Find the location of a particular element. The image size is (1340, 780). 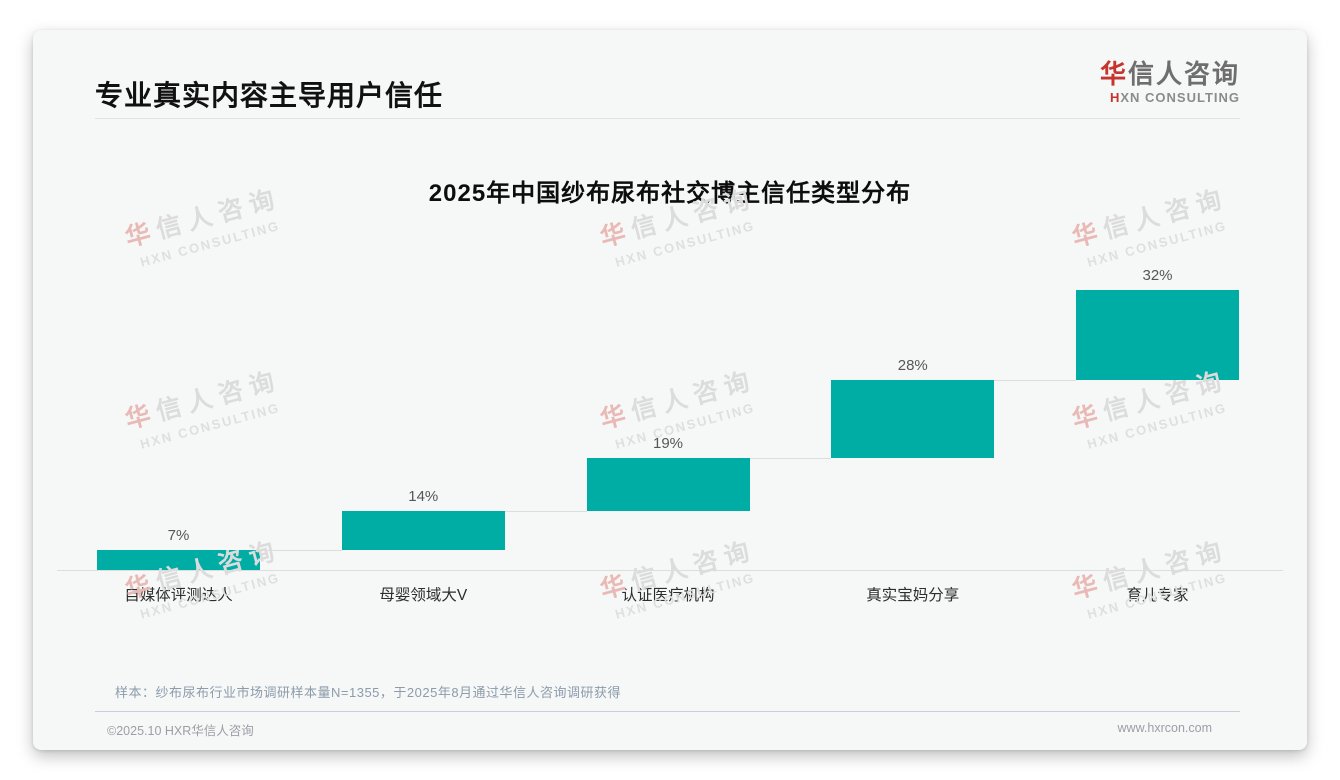

bar-value-label: 7% is located at coordinates (178, 536).